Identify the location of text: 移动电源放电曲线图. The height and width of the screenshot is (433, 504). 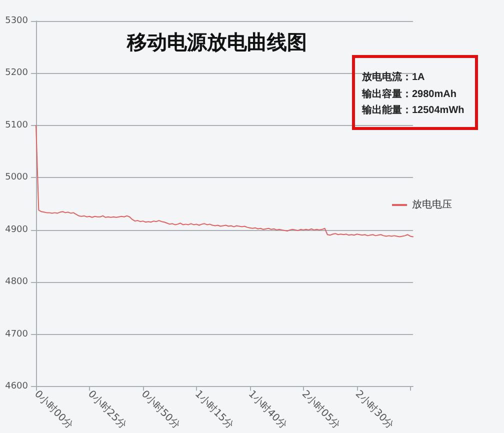
(216, 42).